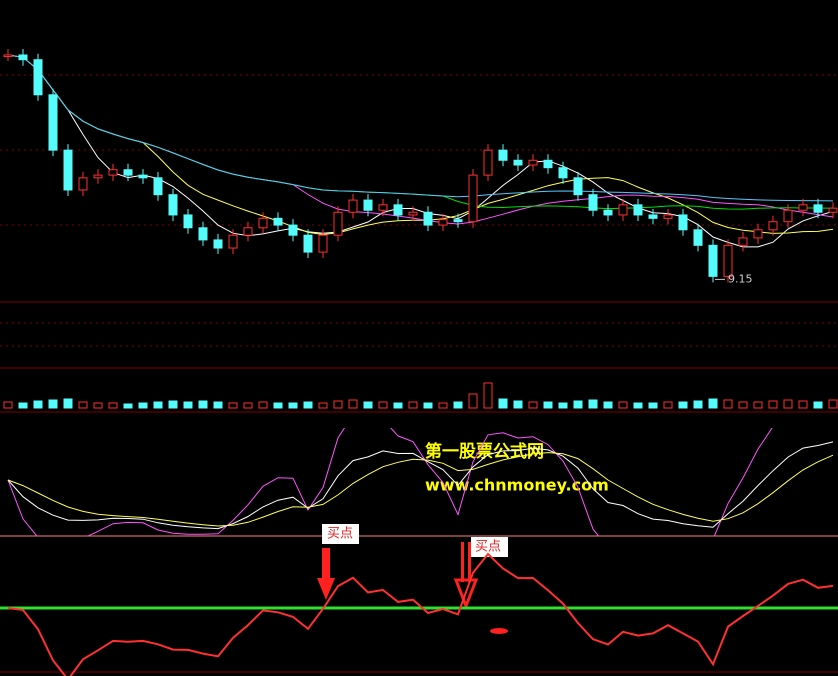 The height and width of the screenshot is (676, 838). Describe the element at coordinates (484, 451) in the screenshot. I see `watermark-title: 第一股票公式网` at that location.